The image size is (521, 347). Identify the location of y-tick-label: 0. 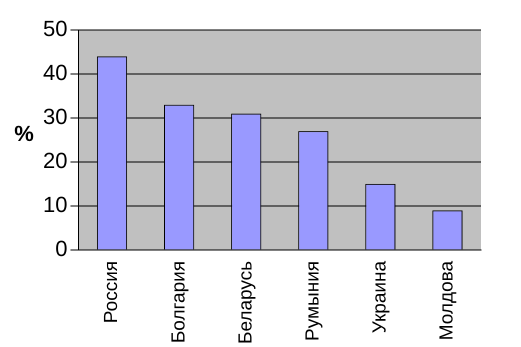
(61, 248).